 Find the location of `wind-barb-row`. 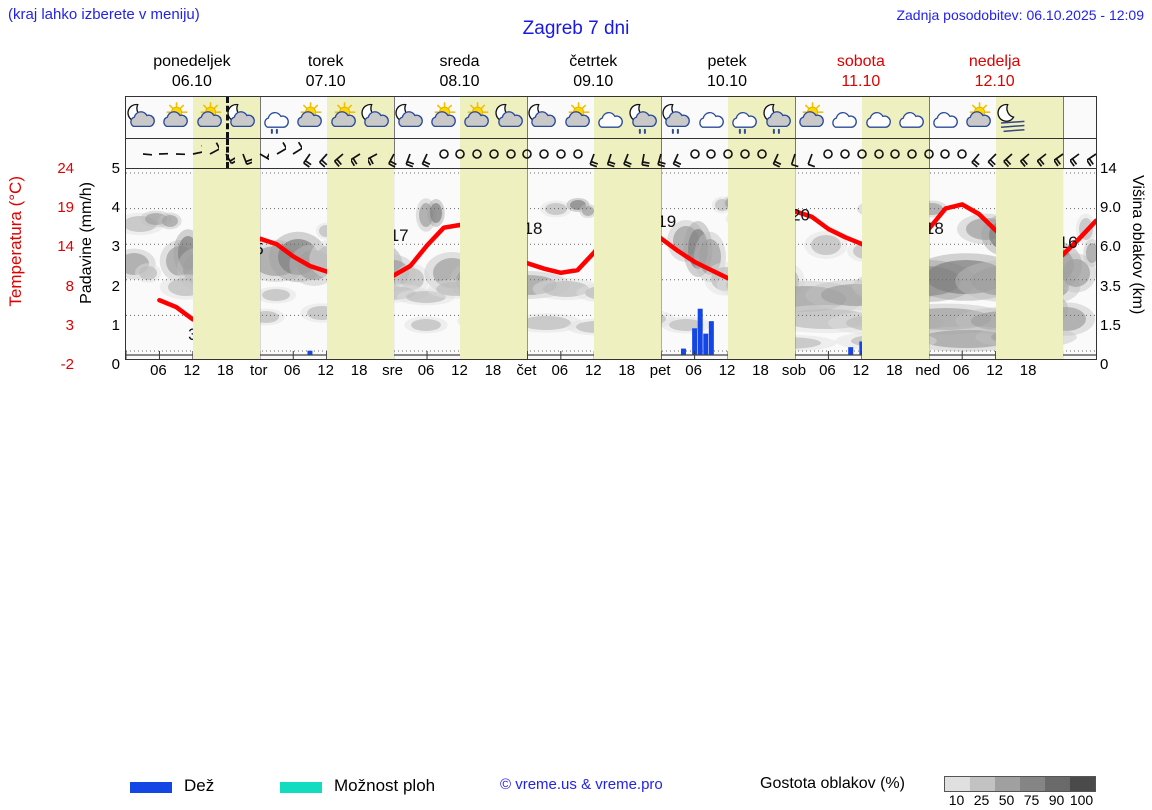

wind-barb-row is located at coordinates (611, 154).